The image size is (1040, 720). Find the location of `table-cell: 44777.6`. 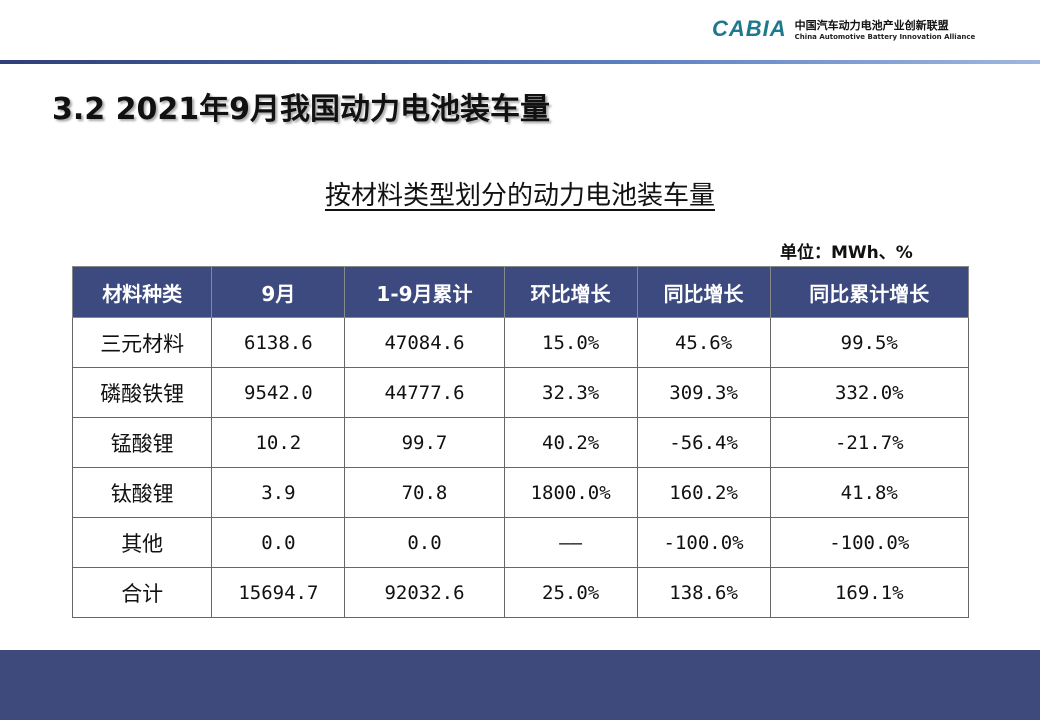

table-cell: 44777.6 is located at coordinates (424, 392).